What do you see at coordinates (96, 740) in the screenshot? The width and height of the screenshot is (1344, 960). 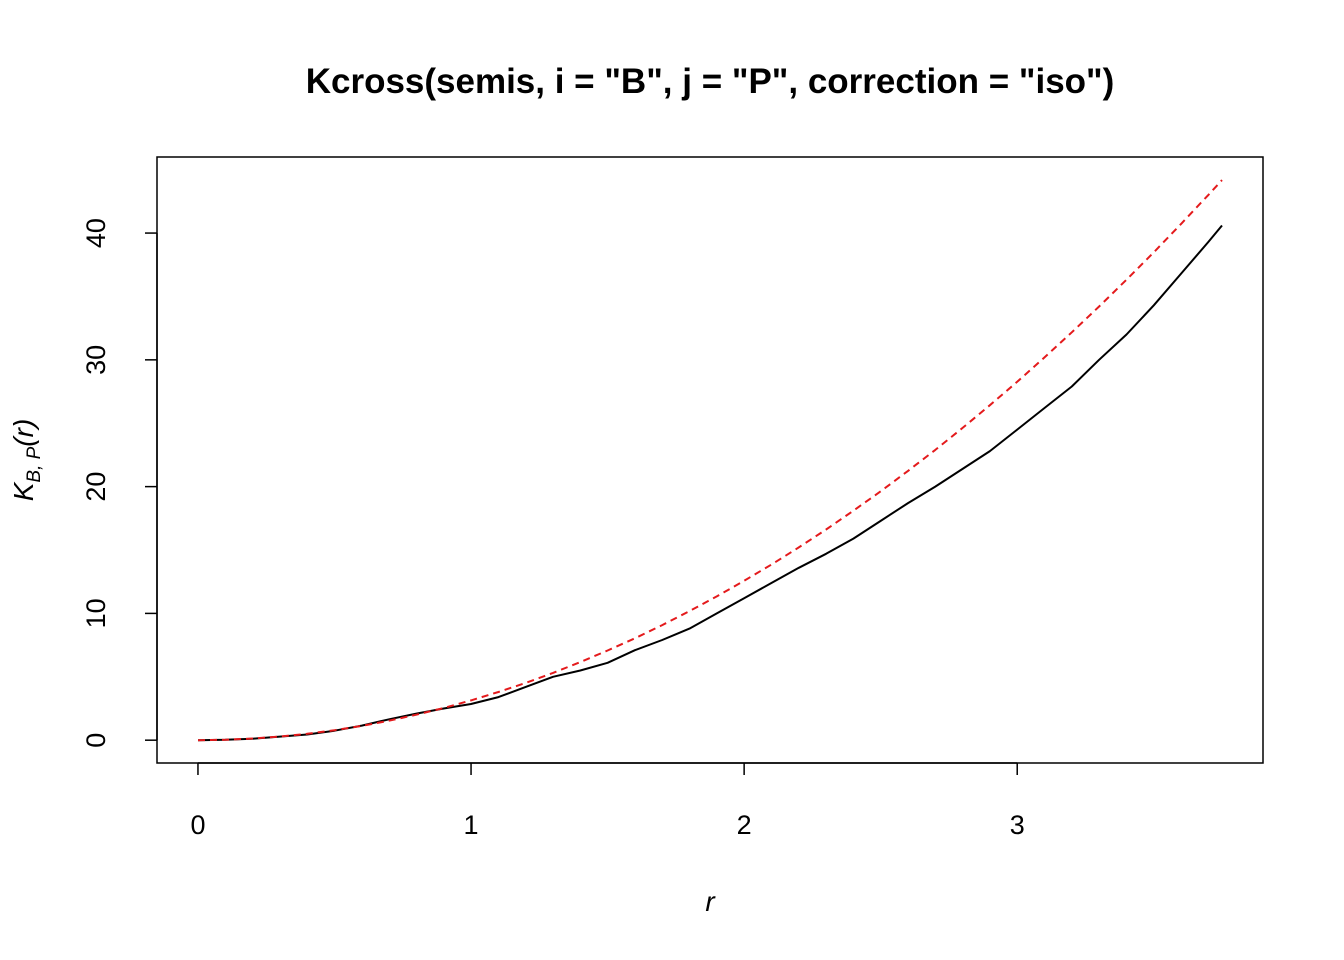 I see `y-tick-label: 0` at bounding box center [96, 740].